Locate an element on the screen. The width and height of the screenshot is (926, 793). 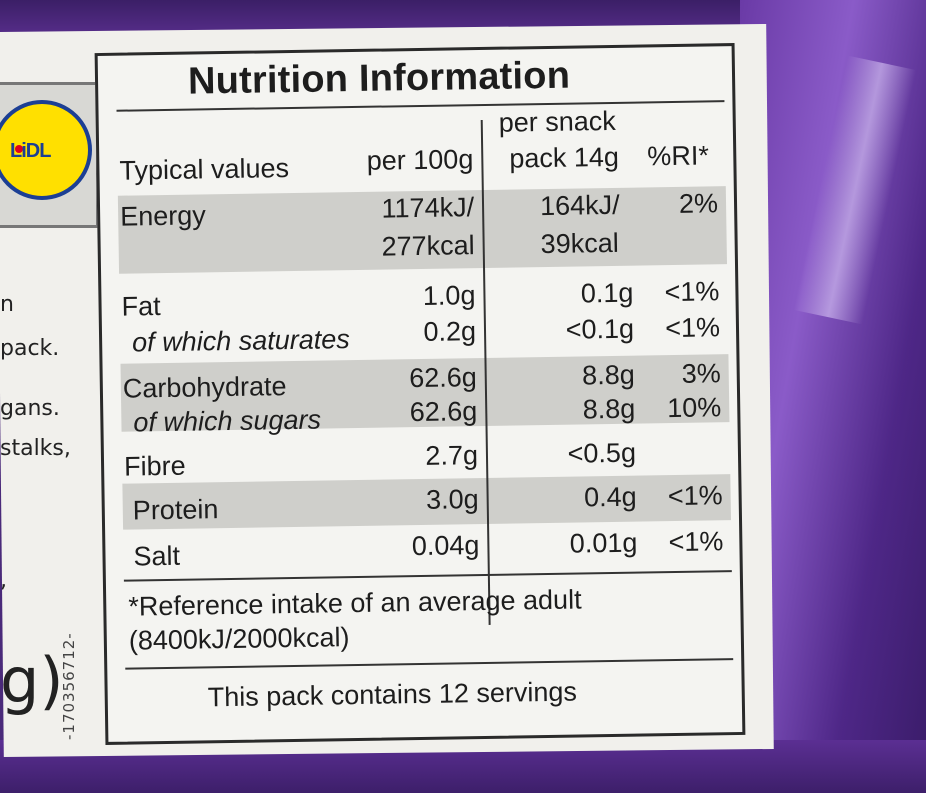
row-name-salt: Salt is located at coordinates (157, 556).